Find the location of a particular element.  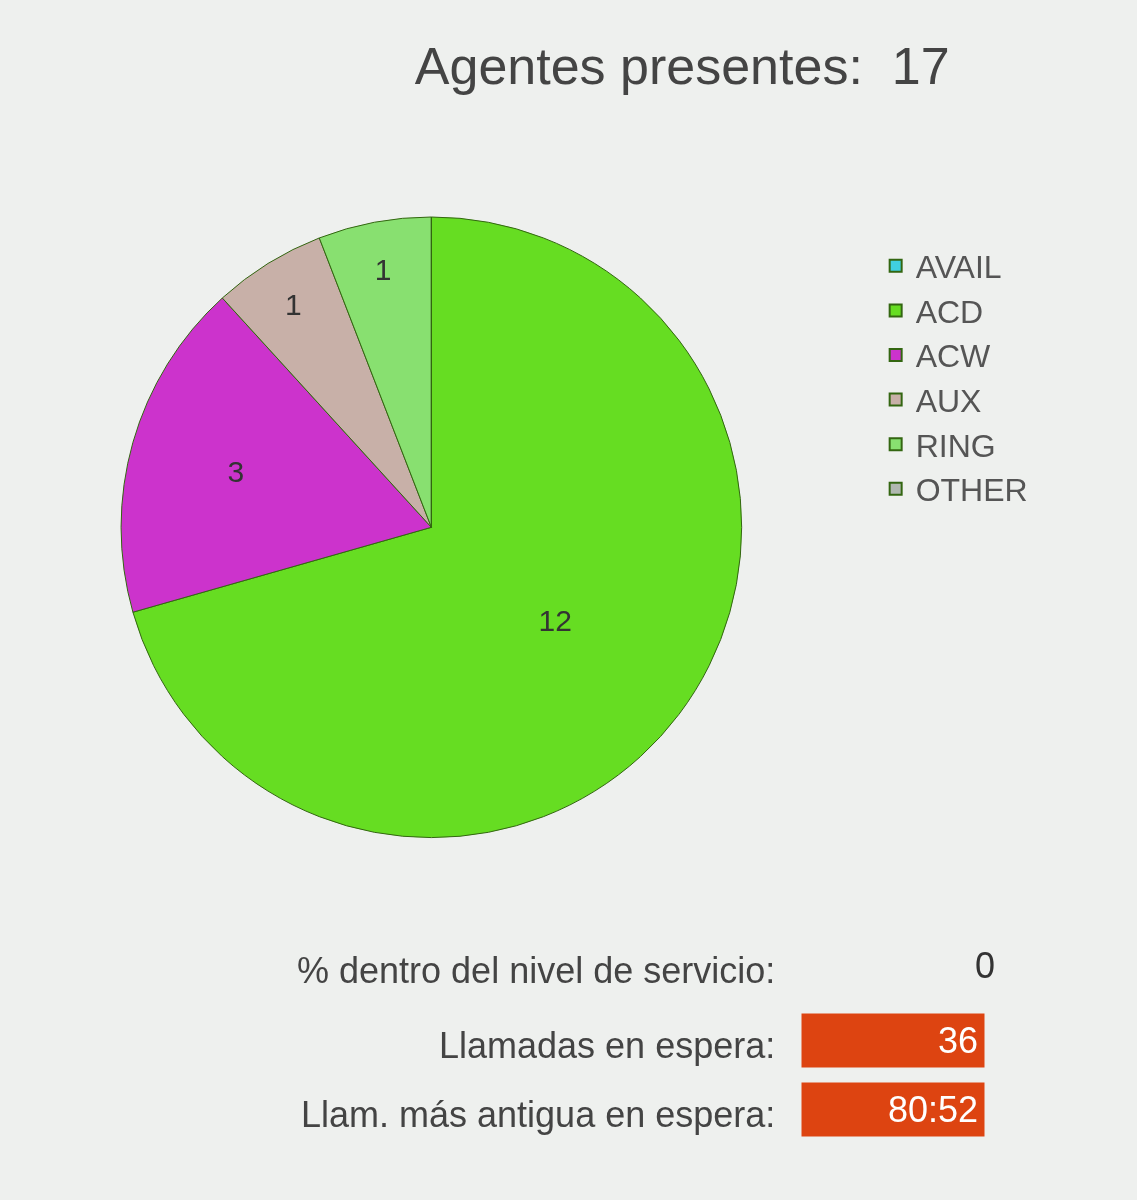

text: % dentro del nivel de servicio: is located at coordinates (536, 970).